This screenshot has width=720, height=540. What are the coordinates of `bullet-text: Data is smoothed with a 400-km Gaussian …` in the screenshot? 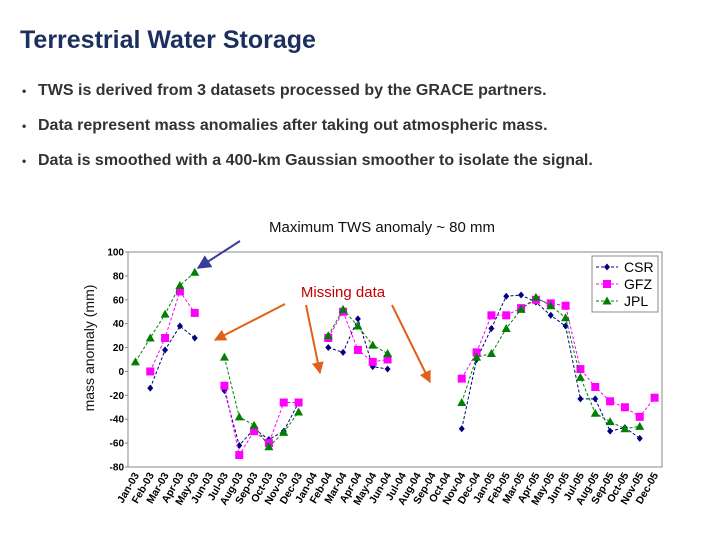 It's located at (315, 160).